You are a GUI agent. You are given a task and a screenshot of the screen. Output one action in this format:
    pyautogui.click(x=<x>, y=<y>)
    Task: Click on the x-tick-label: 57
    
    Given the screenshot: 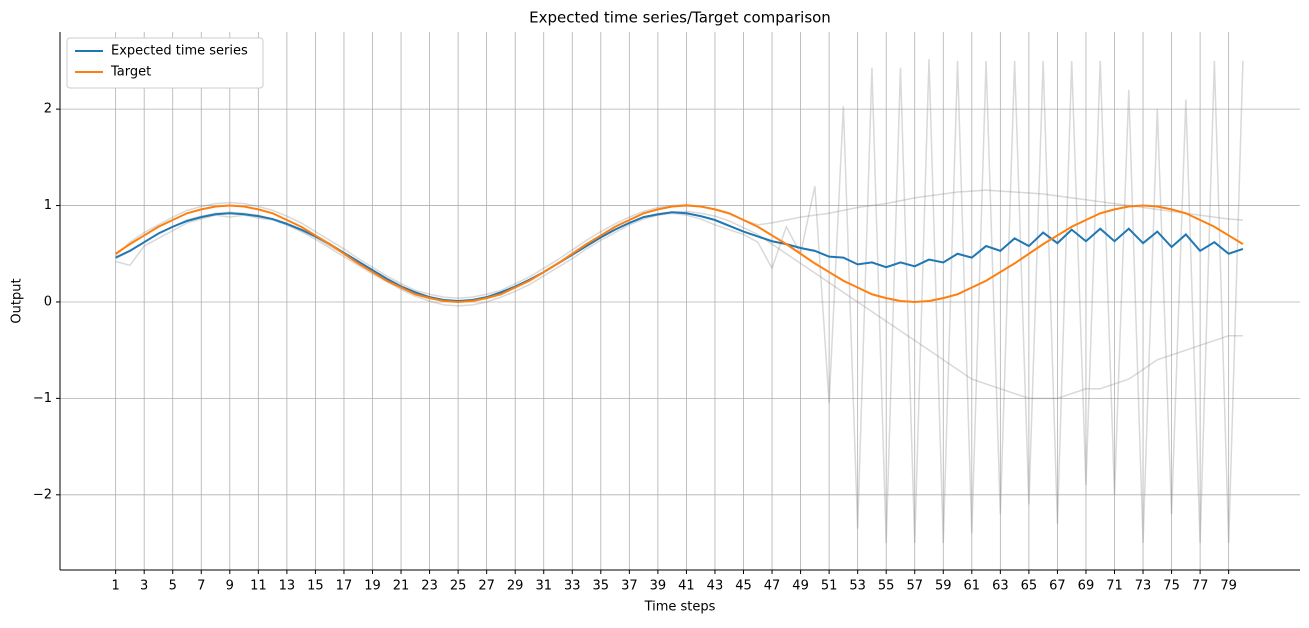 What is the action you would take?
    pyautogui.click(x=914, y=586)
    